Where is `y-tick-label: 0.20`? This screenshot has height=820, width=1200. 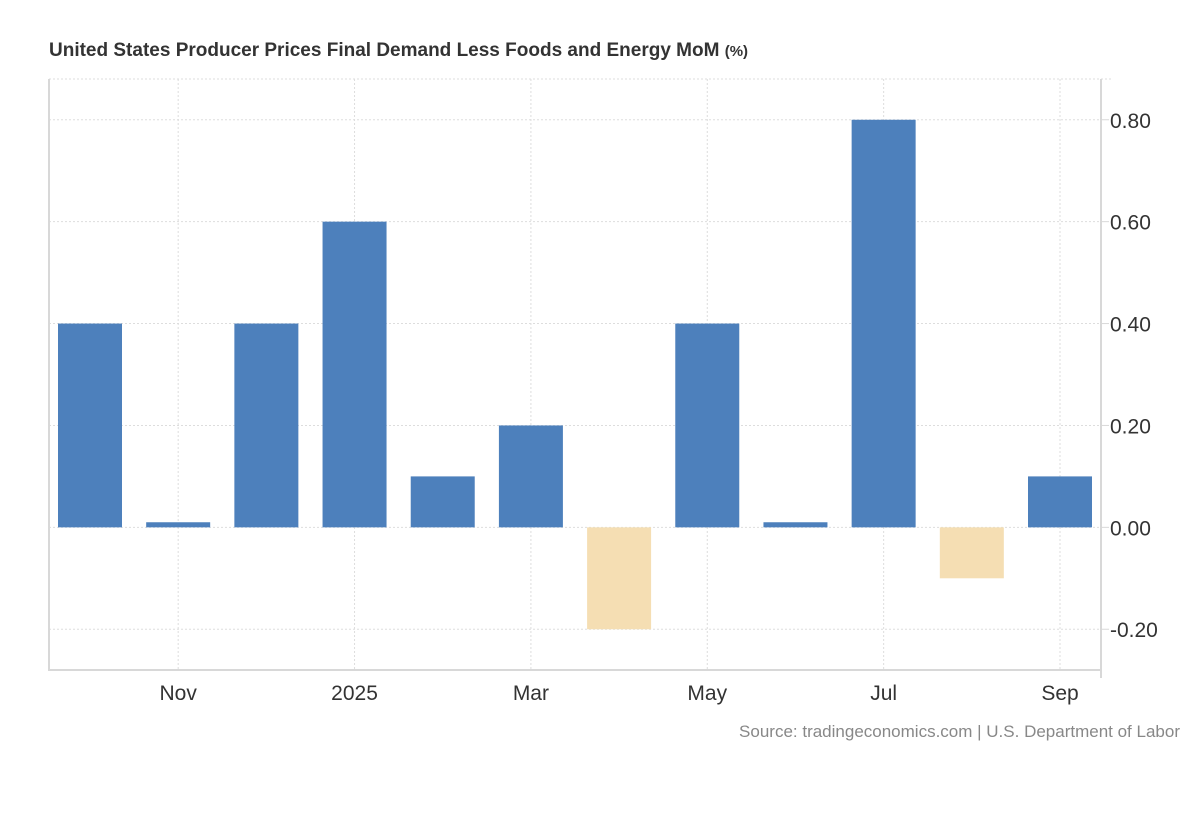 y-tick-label: 0.20 is located at coordinates (1130, 426).